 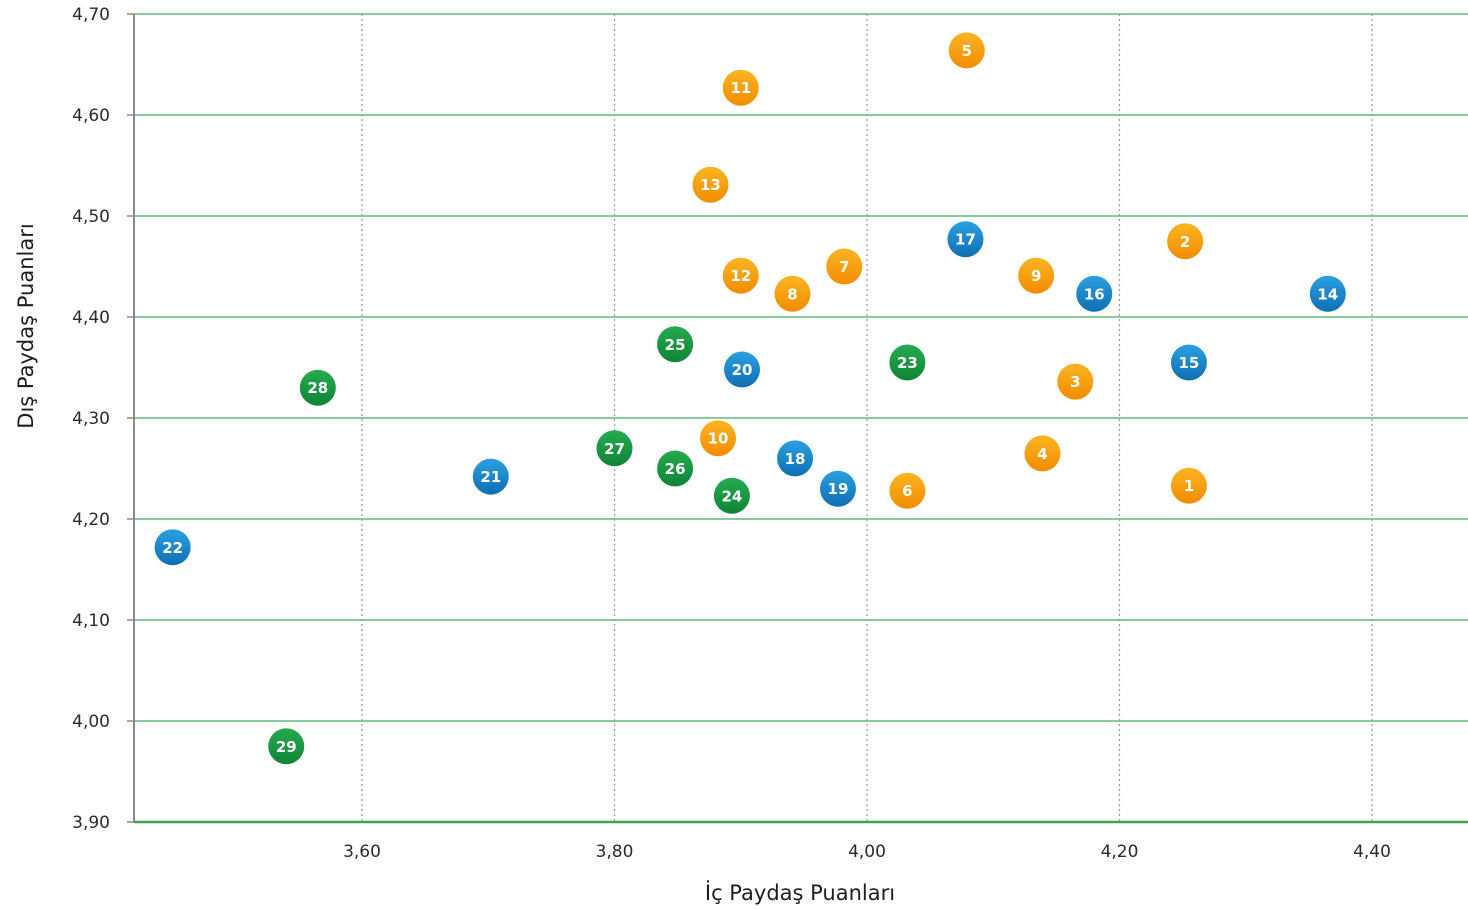 What do you see at coordinates (1372, 852) in the screenshot?
I see `x-tick-label: 4,40` at bounding box center [1372, 852].